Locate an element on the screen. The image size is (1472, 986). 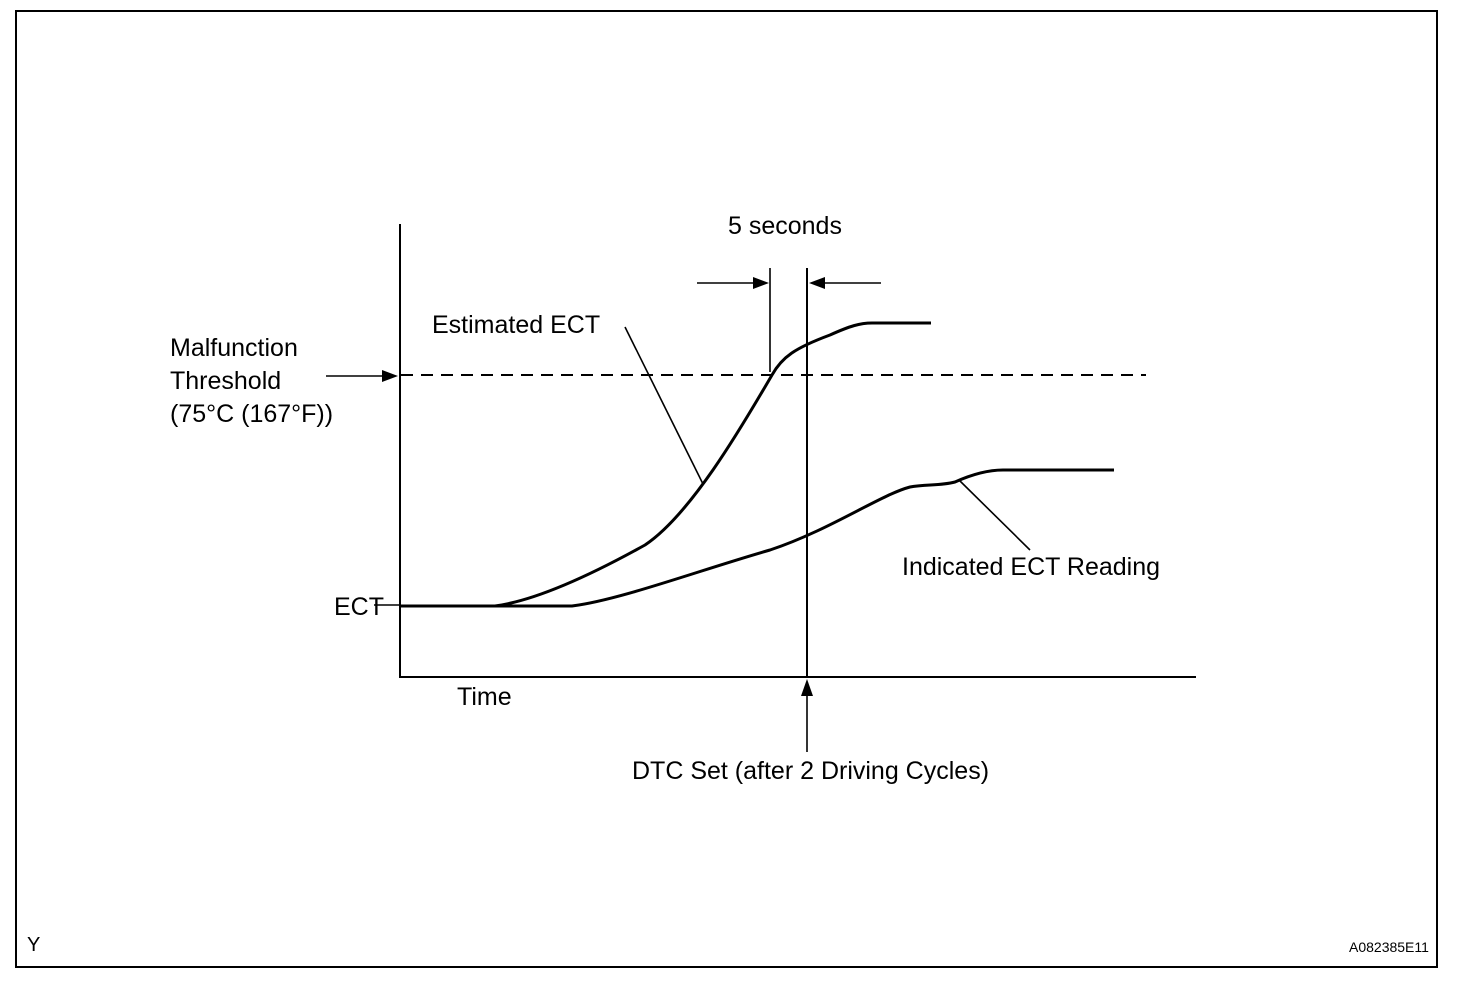
threshold-arrowhead is located at coordinates (390, 376).